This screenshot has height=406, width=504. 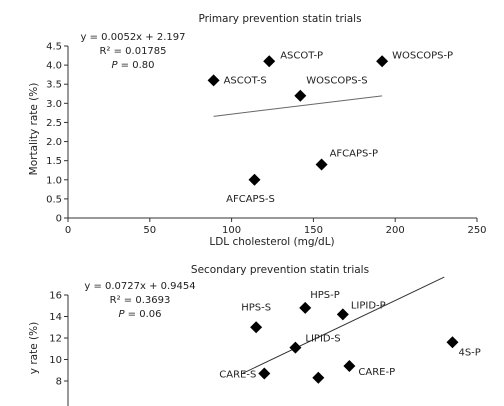 What do you see at coordinates (336, 81) in the screenshot?
I see `data-point-label: WOSCOPS-S` at bounding box center [336, 81].